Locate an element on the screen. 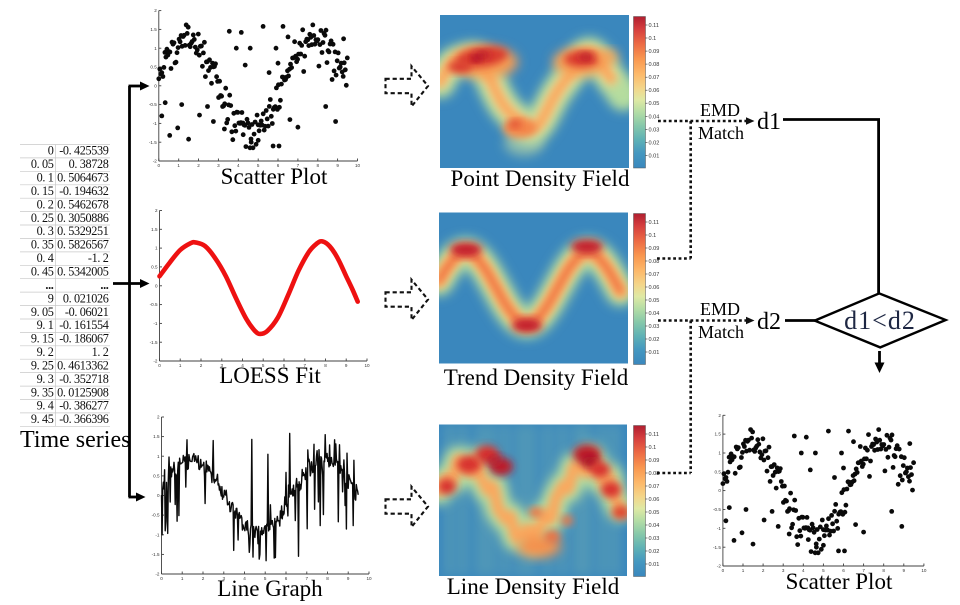  svg-text: 9. 1 is located at coordinates (45, 325).